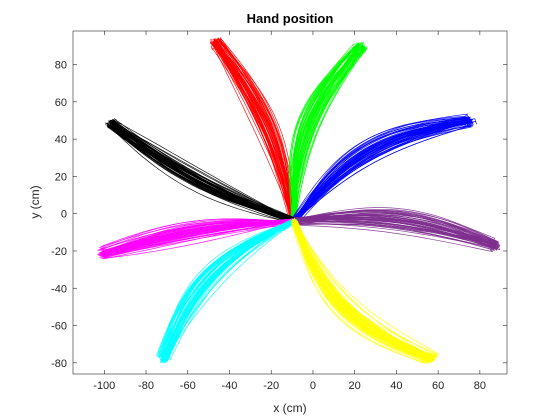 The height and width of the screenshot is (420, 560). Describe the element at coordinates (35, 201) in the screenshot. I see `y-axis-label: y (cm)` at that location.